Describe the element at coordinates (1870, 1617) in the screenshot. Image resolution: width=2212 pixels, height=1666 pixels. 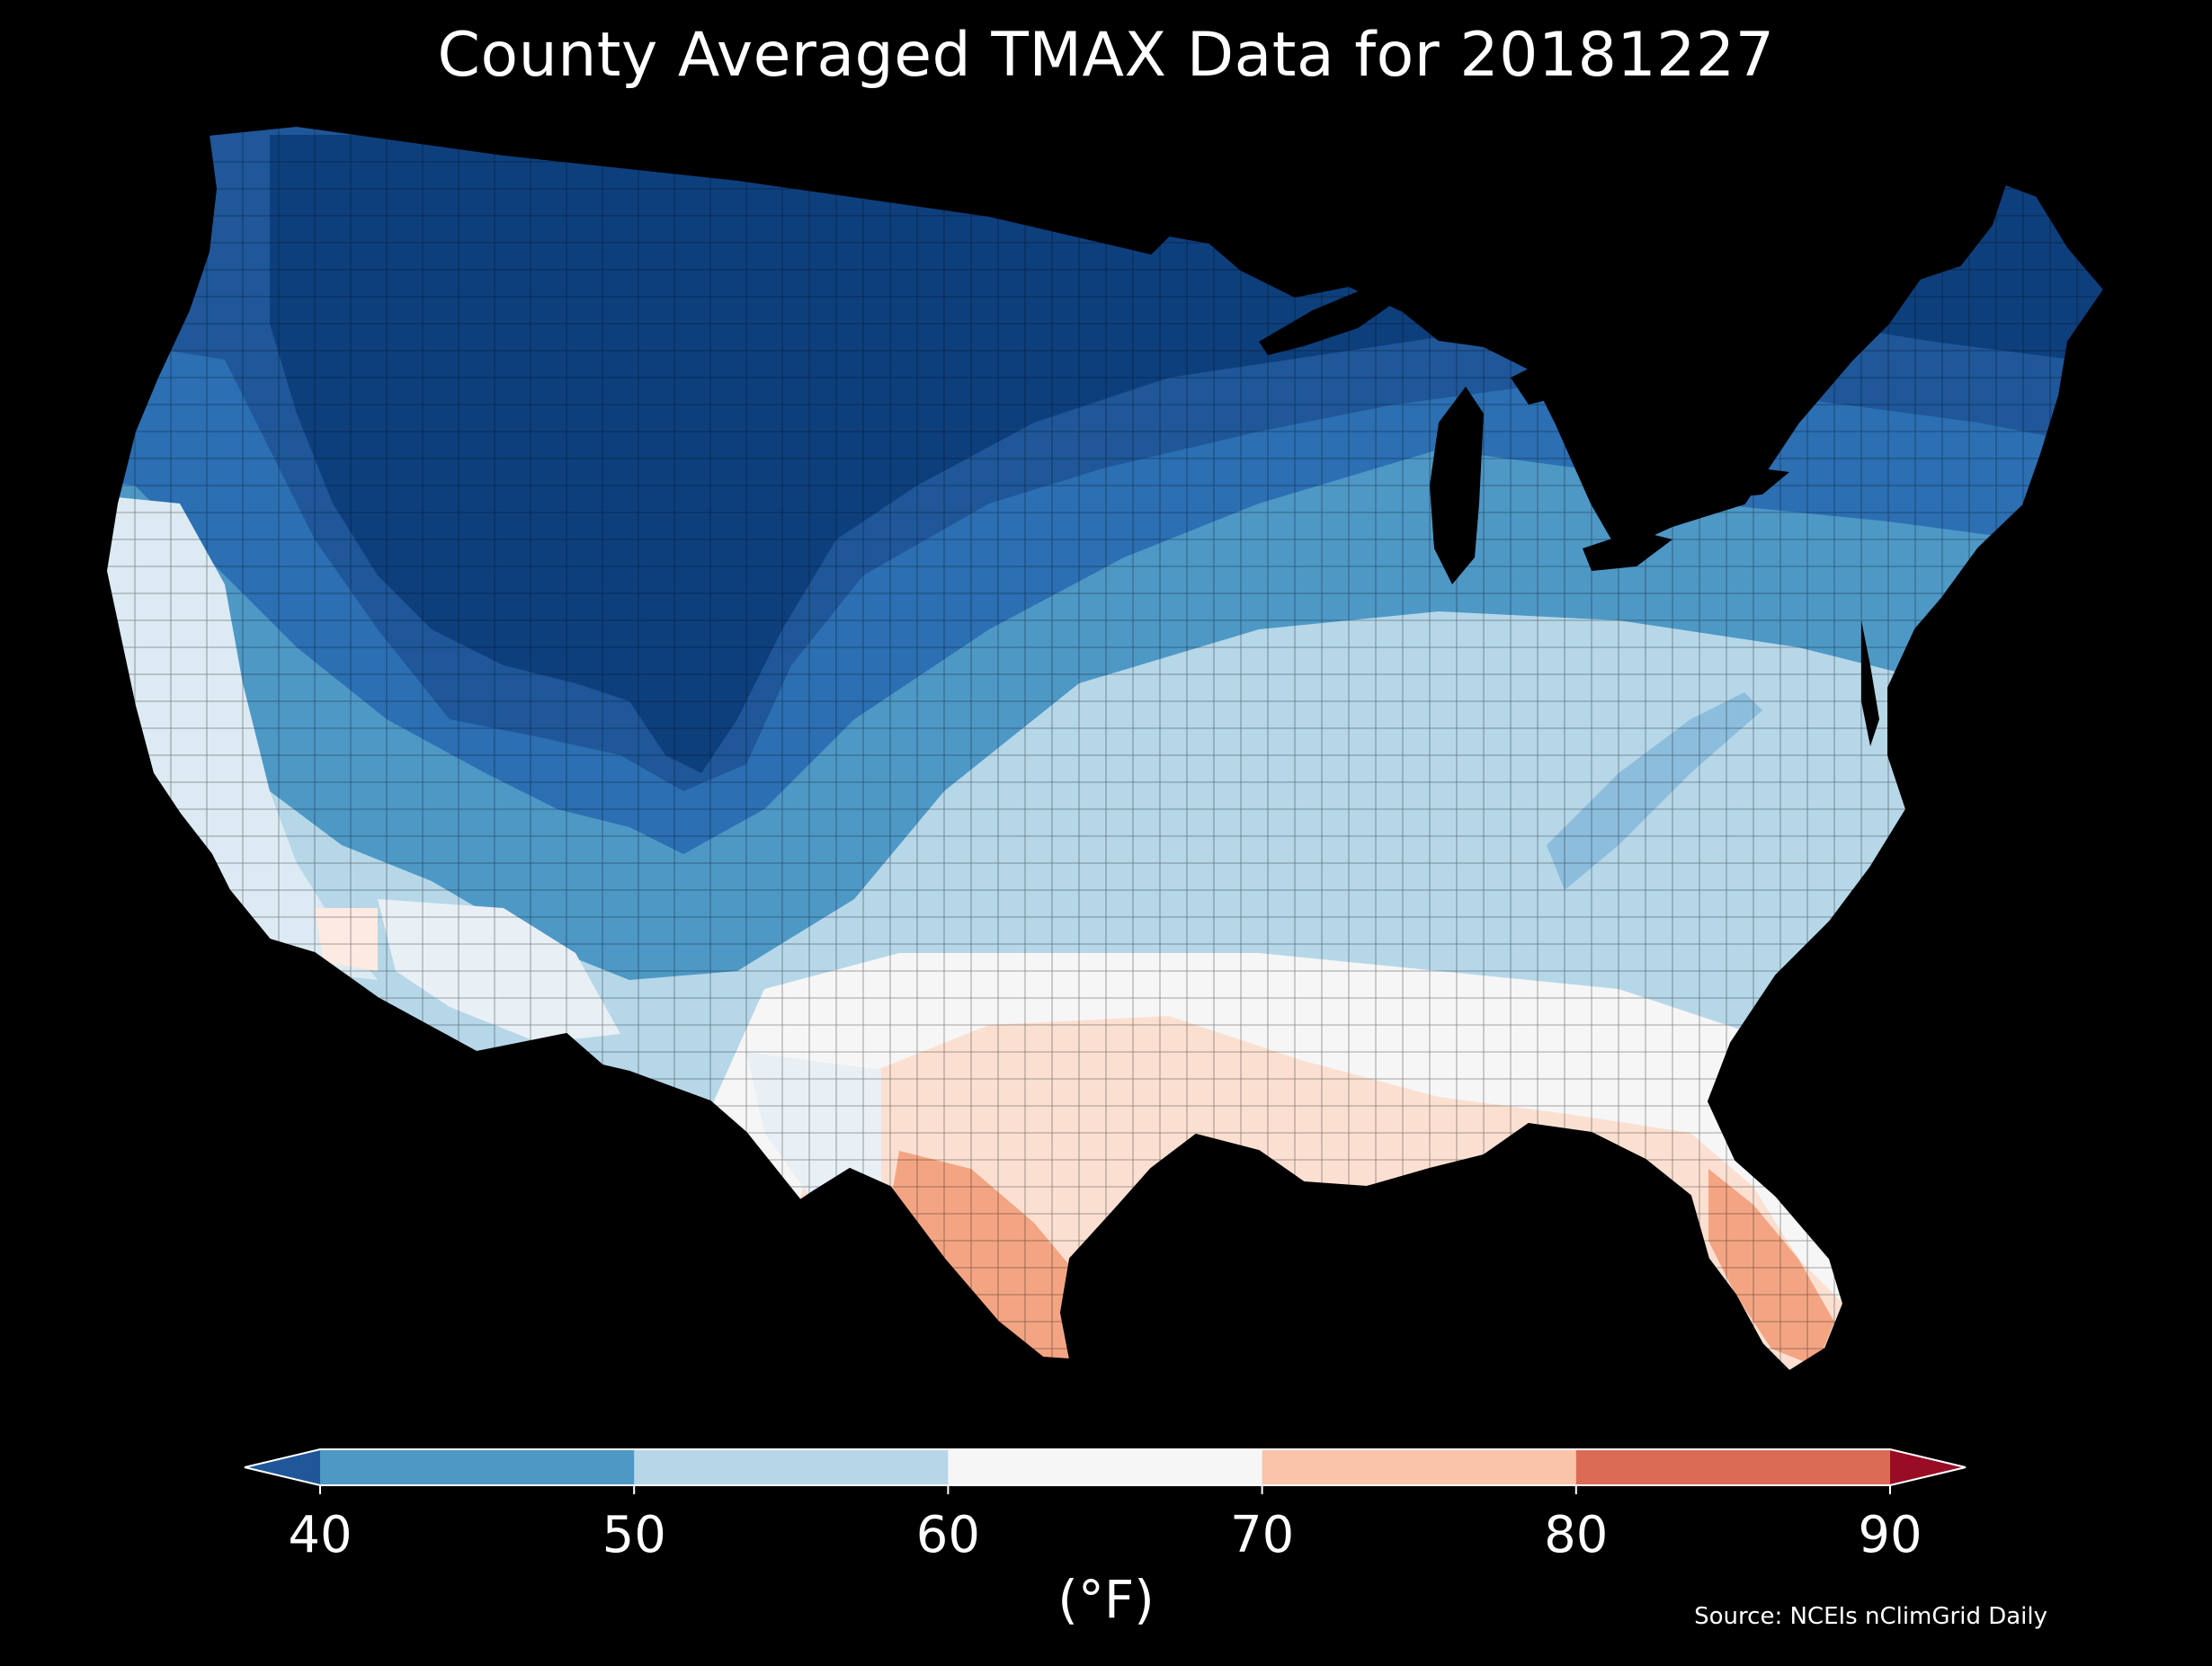
I see `source-credit: Source: NCEIs nClimGrid Daily` at that location.